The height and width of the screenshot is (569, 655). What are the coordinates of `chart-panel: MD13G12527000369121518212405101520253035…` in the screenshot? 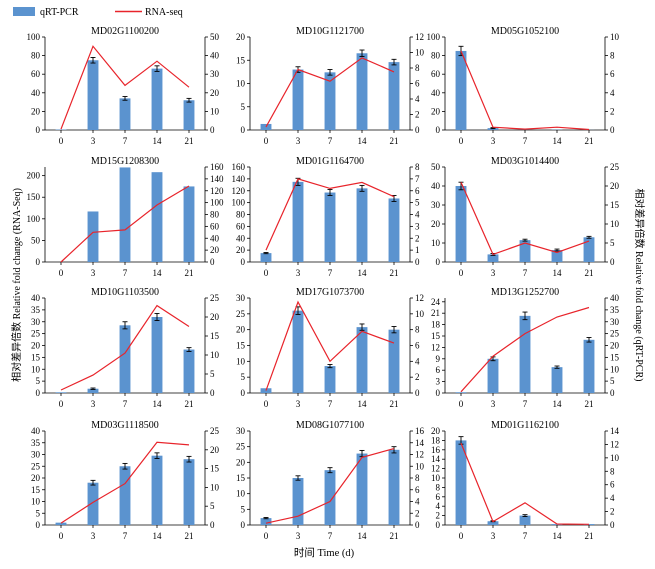 It's located at (525, 348).